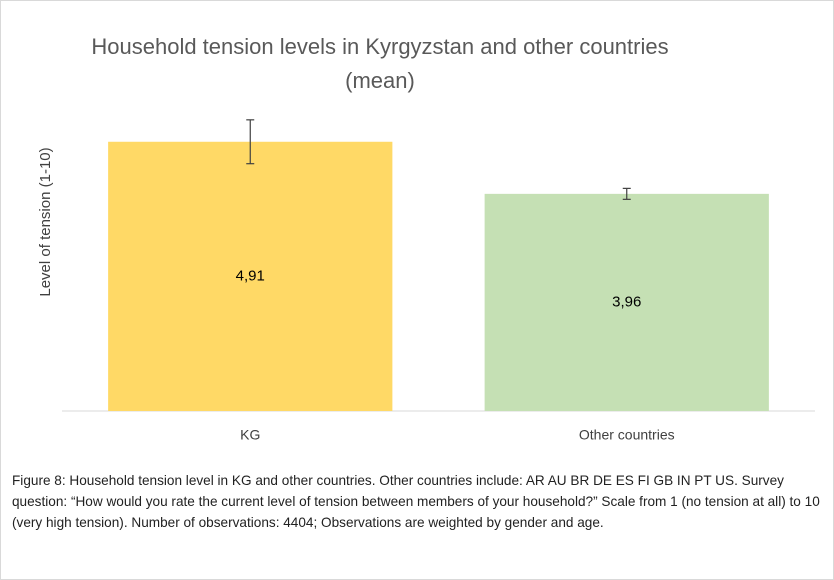 This screenshot has height=580, width=834. I want to click on x-tick-label: KG, so click(250, 435).